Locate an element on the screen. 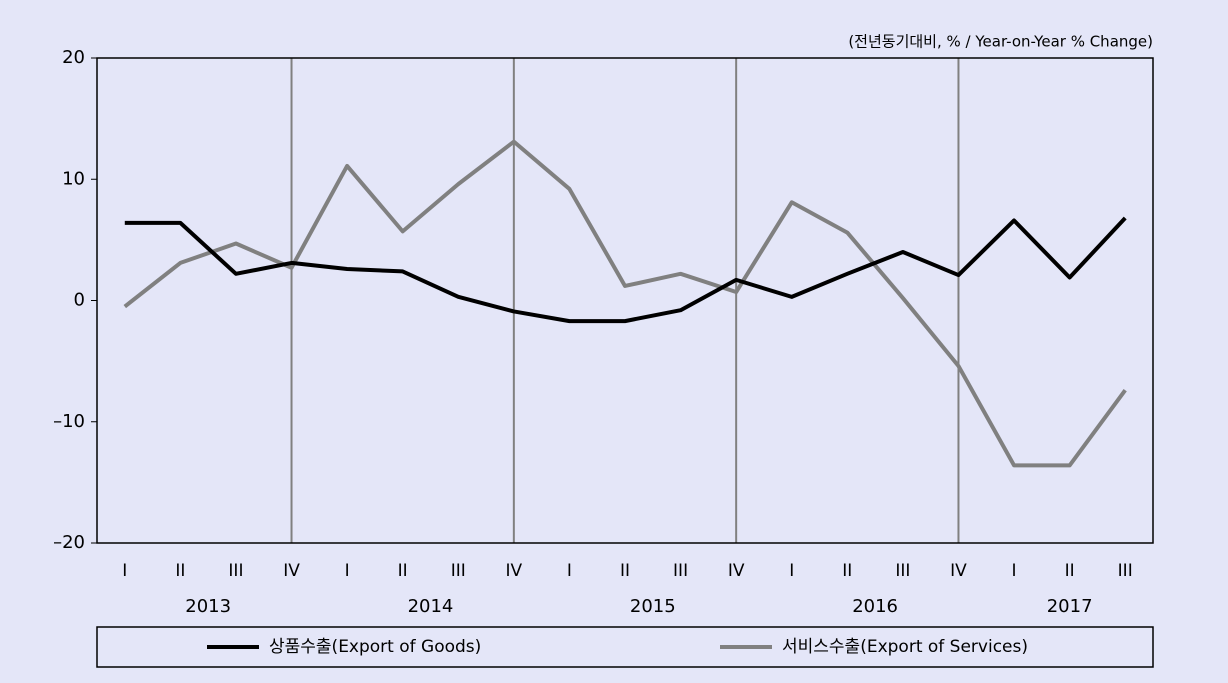 The height and width of the screenshot is (683, 1228). year-label: 2017 is located at coordinates (1070, 606).